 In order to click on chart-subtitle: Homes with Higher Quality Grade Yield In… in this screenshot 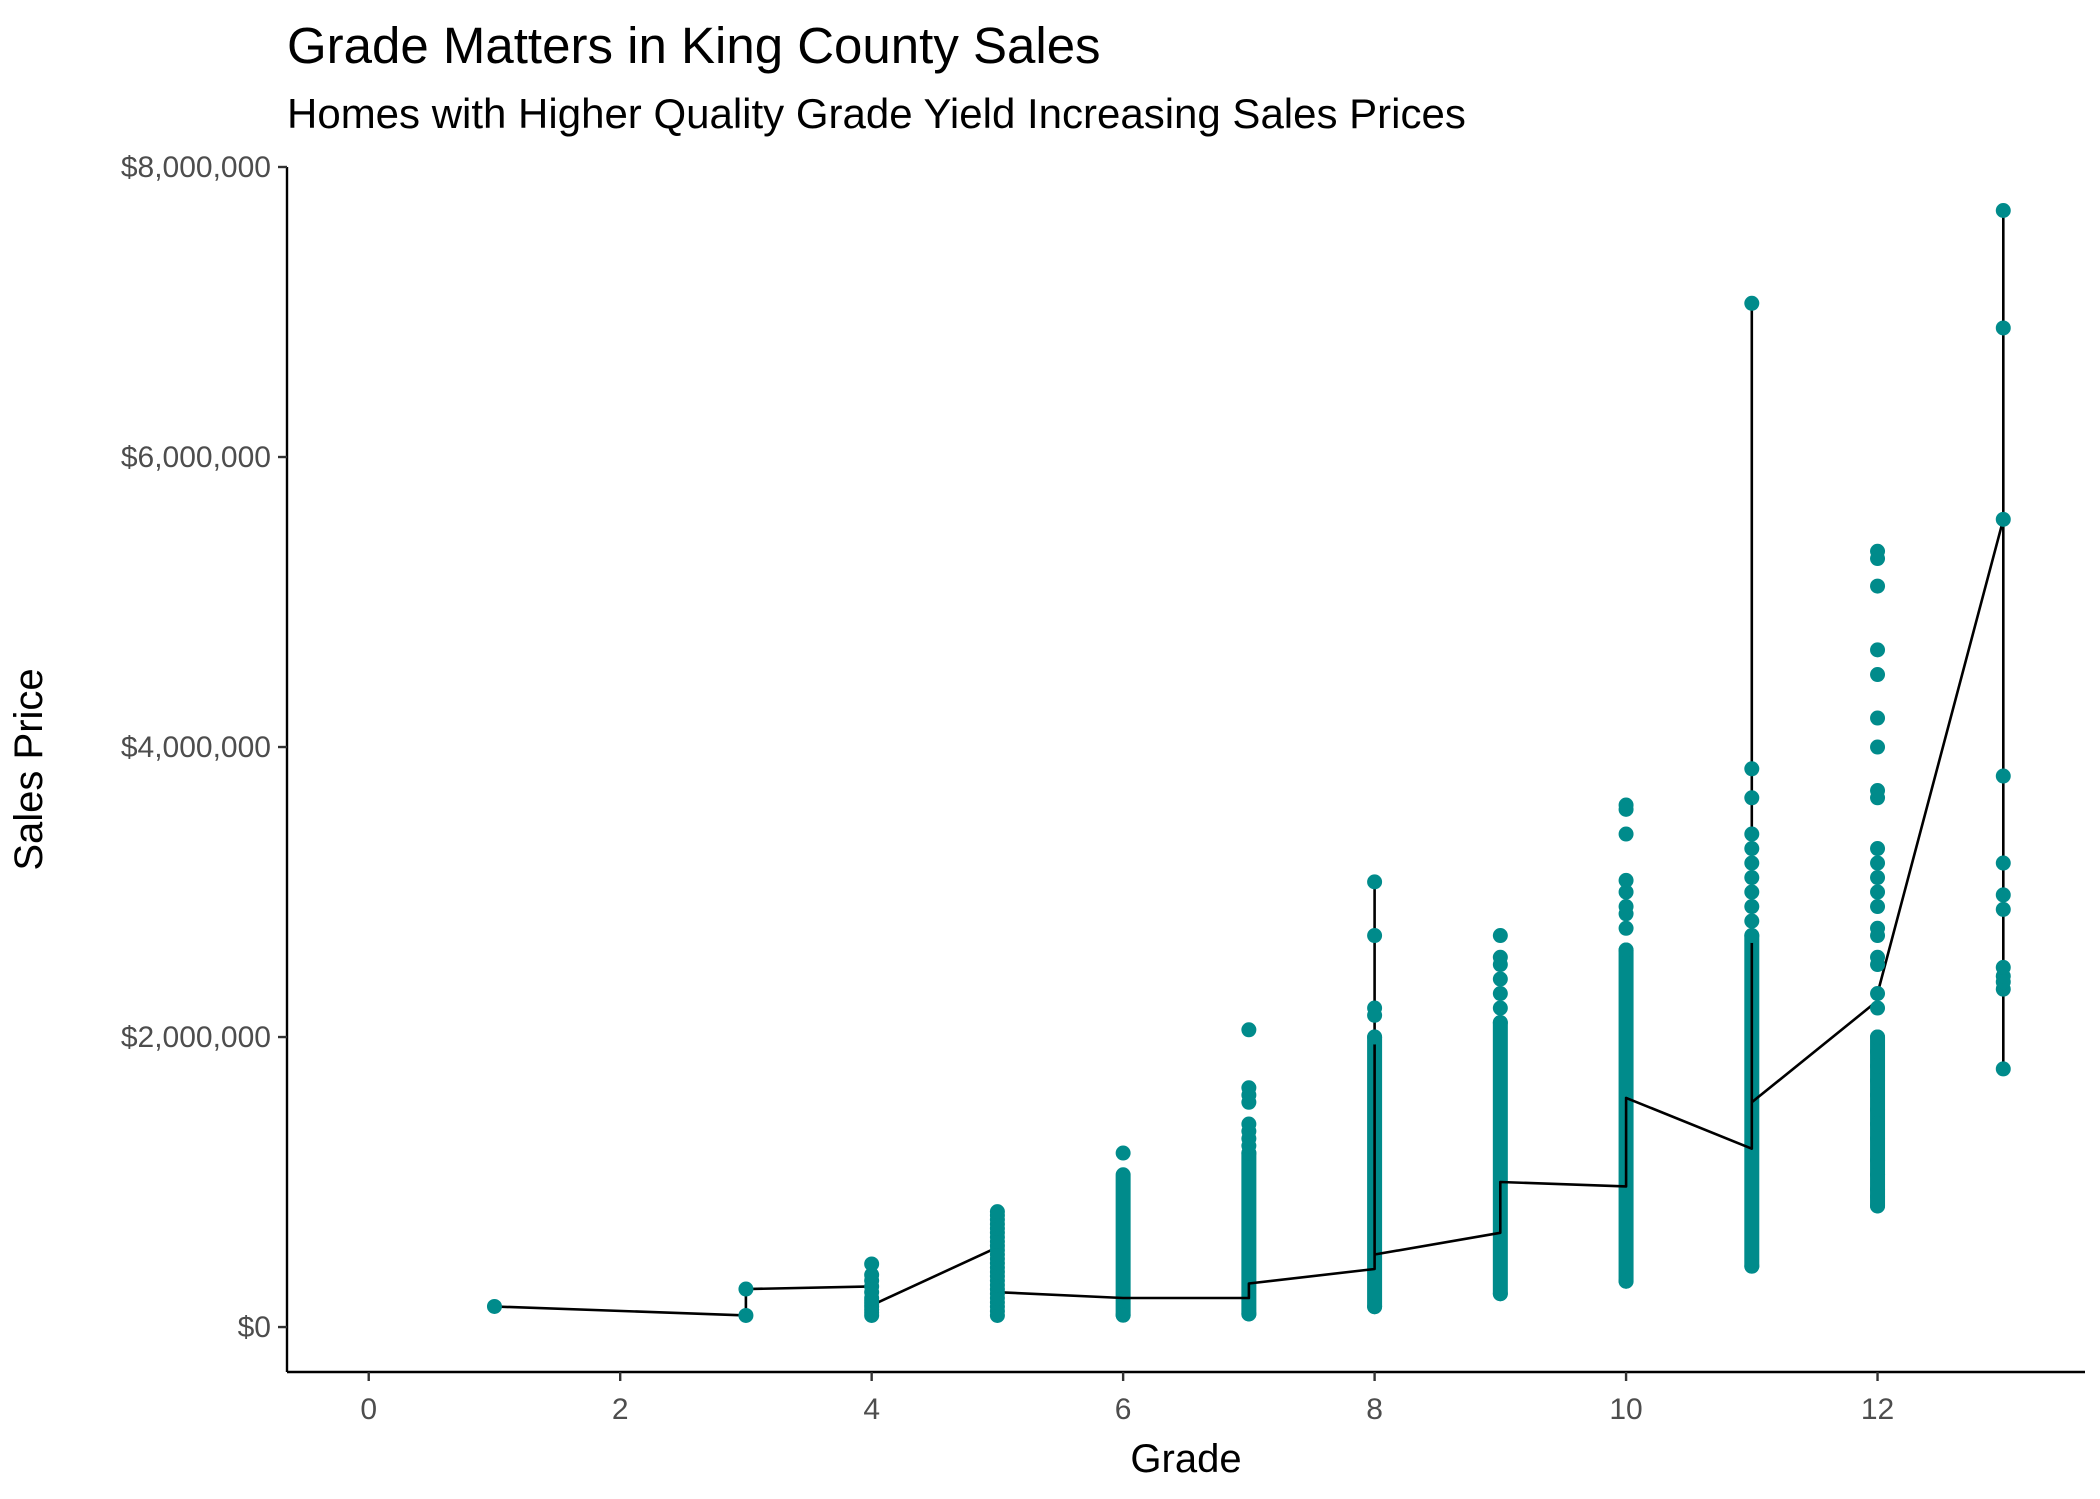, I will do `click(876, 113)`.